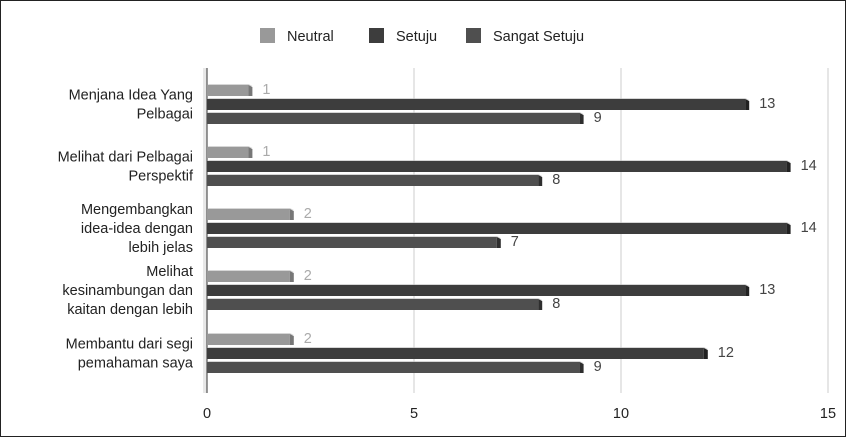  I want to click on x-axis-tick-labels: 0 5 10 15, so click(519, 414).